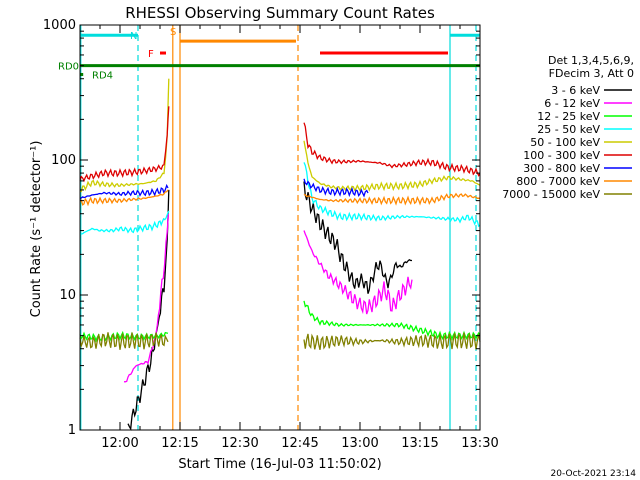 Image resolution: width=640 pixels, height=480 pixels. Describe the element at coordinates (572, 103) in the screenshot. I see `legend-entry-1: 6 - 12 keV` at that location.